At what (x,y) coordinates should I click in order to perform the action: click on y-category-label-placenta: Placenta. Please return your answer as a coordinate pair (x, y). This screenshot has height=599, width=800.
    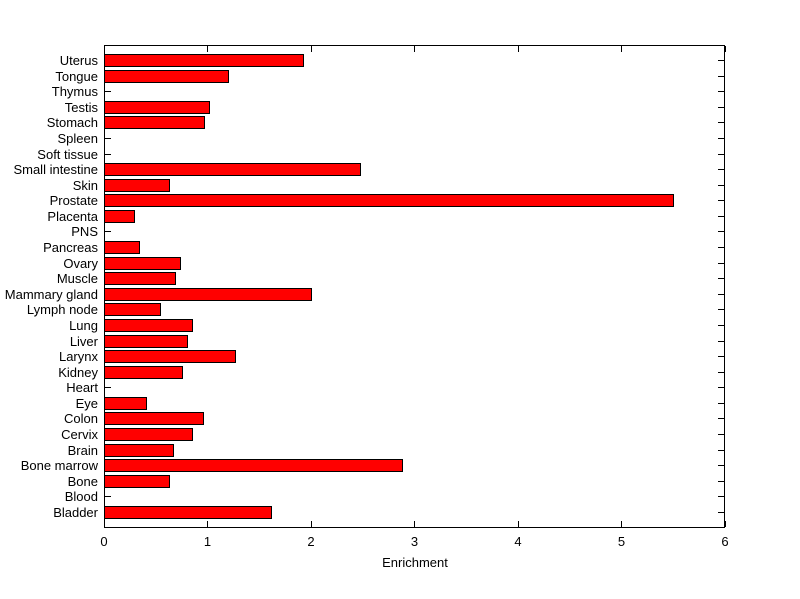
    Looking at the image, I should click on (72, 216).